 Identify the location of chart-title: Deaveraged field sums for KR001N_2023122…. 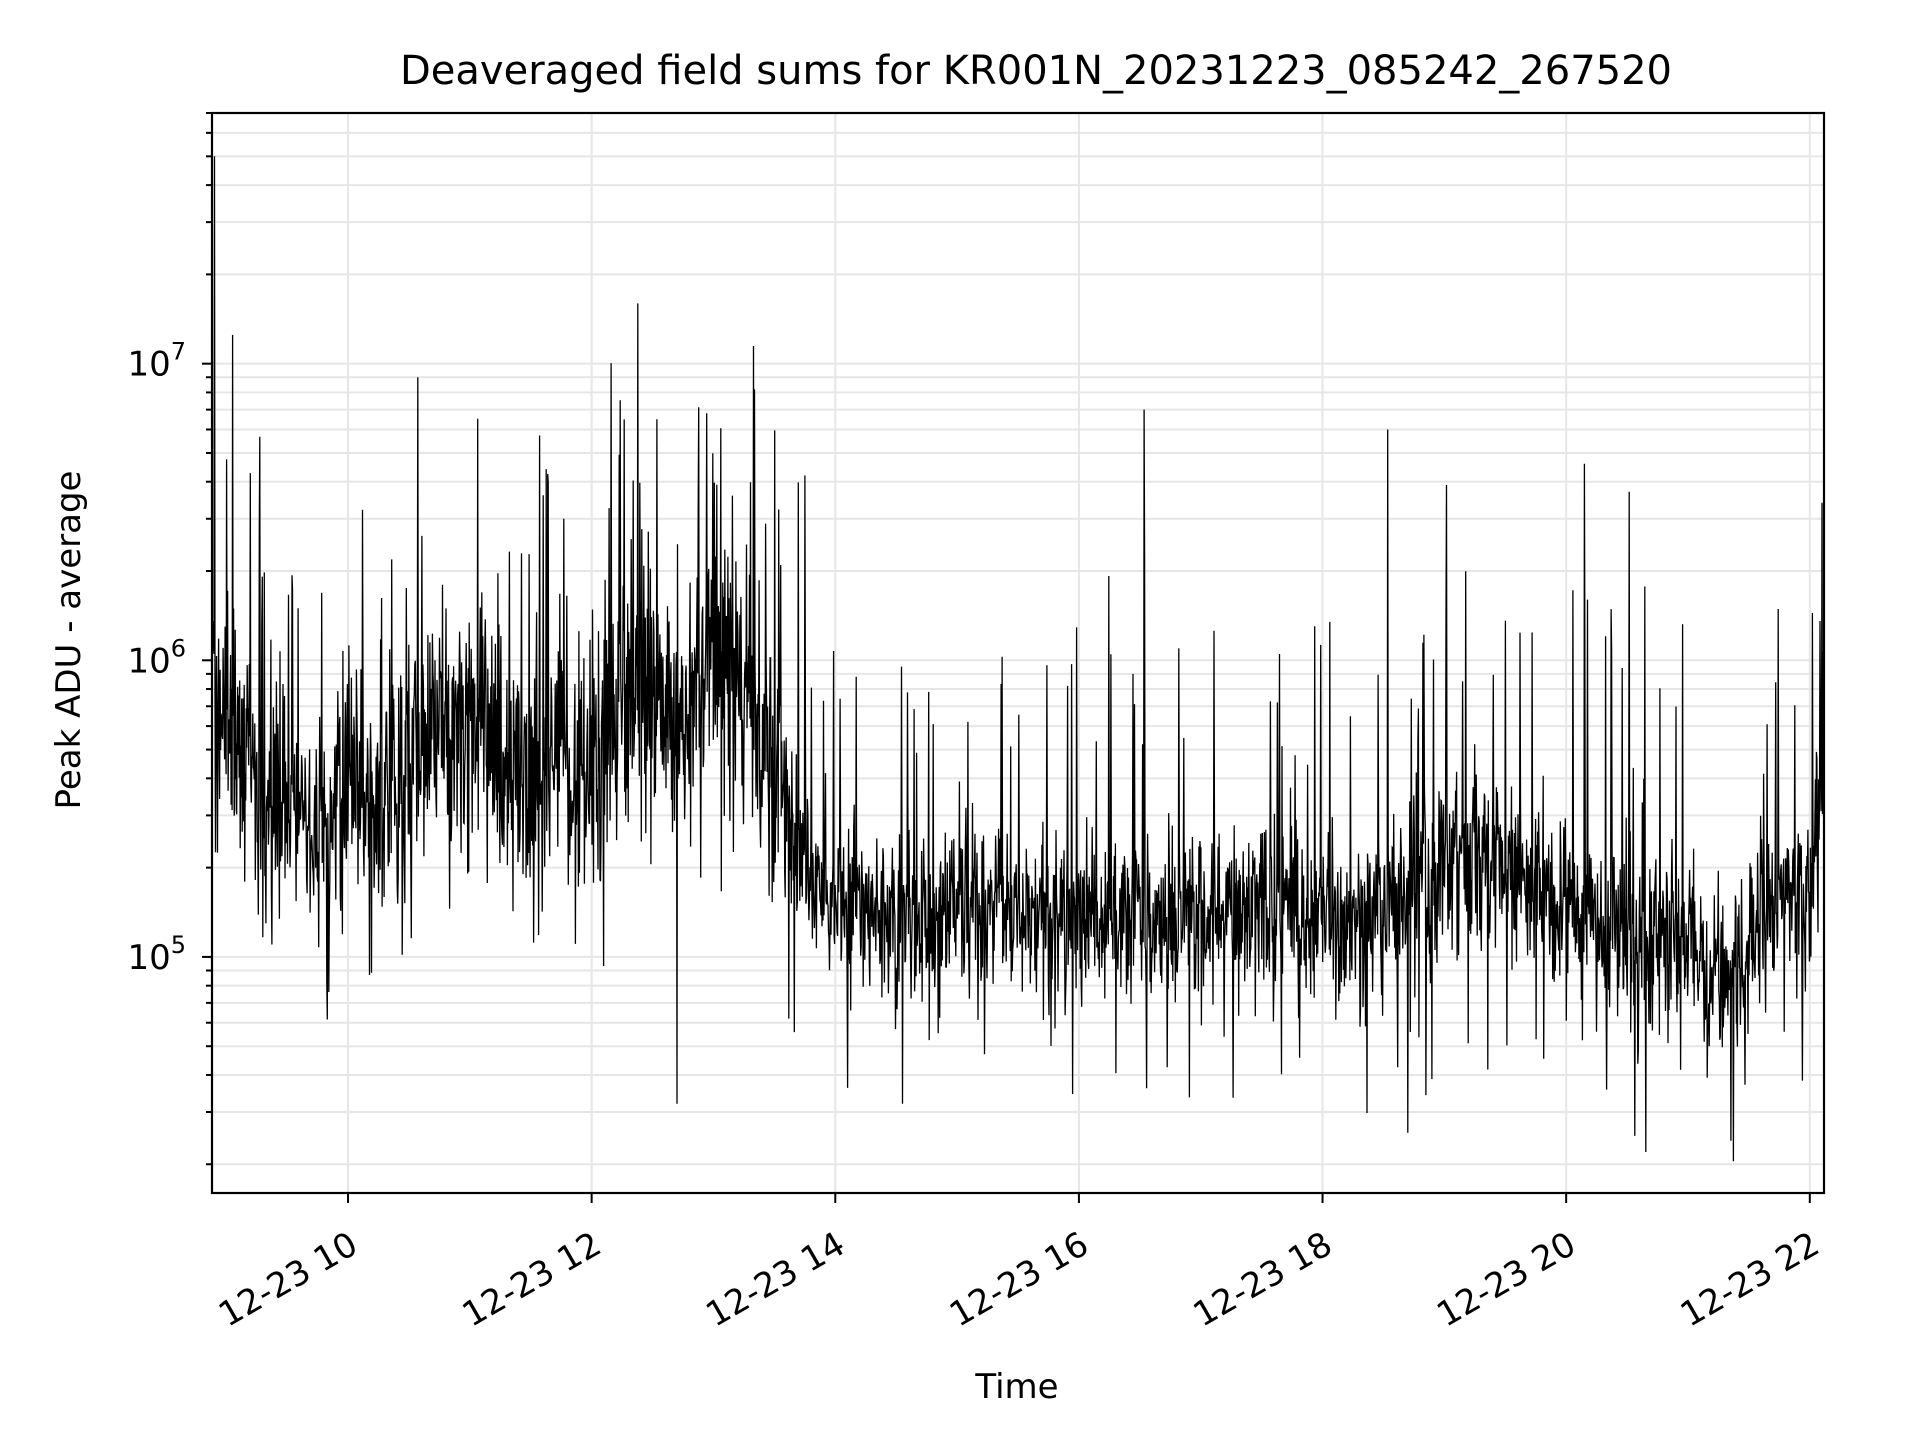
(1036, 71).